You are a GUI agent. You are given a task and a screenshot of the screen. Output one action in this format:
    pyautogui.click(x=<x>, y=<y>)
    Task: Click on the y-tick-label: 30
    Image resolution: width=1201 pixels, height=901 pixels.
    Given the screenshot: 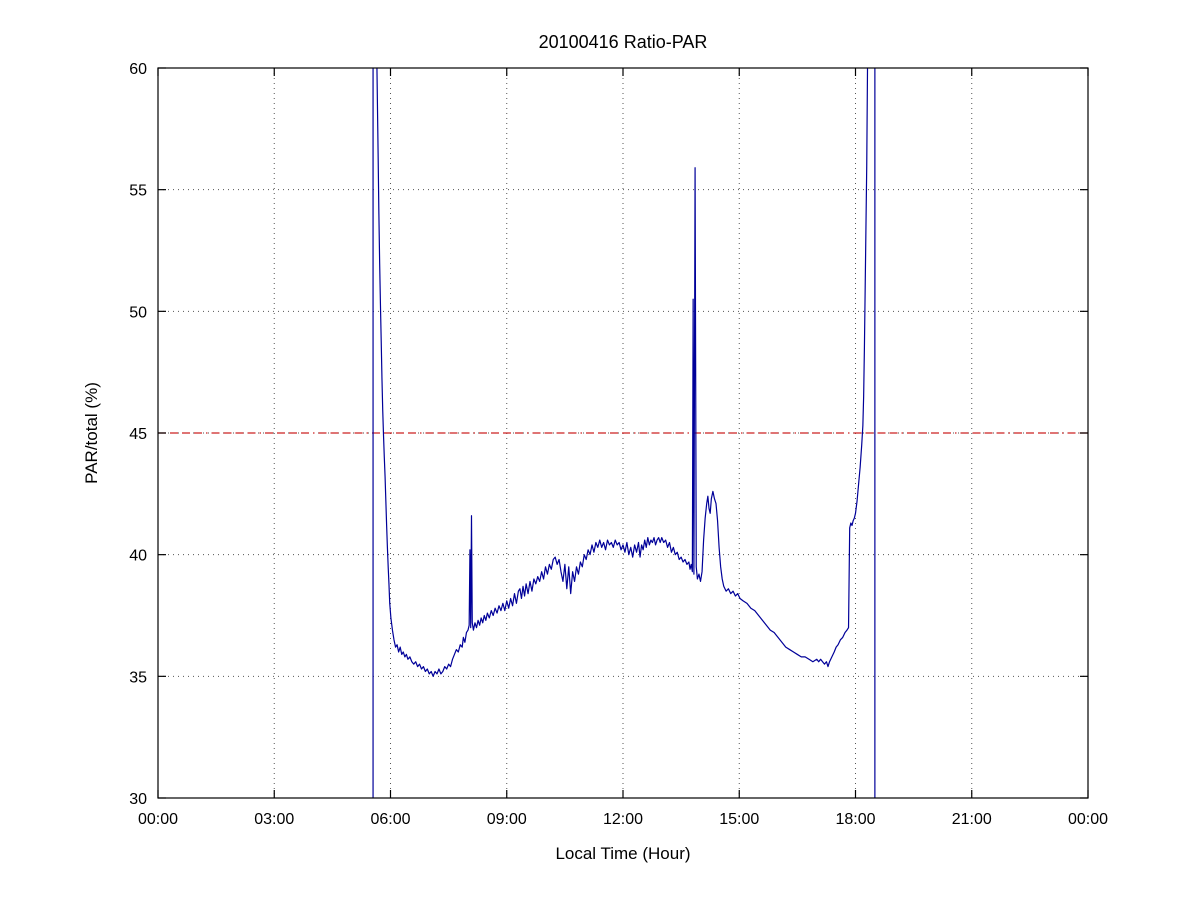 What is the action you would take?
    pyautogui.click(x=138, y=799)
    